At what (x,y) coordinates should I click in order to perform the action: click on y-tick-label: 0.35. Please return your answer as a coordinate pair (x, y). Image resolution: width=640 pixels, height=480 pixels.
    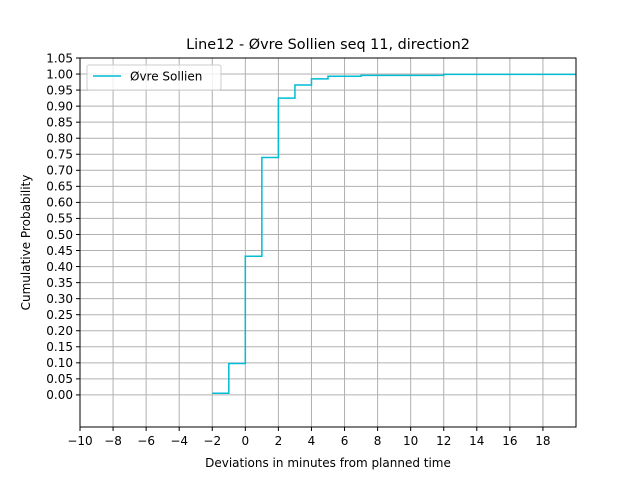
    Looking at the image, I should click on (59, 283).